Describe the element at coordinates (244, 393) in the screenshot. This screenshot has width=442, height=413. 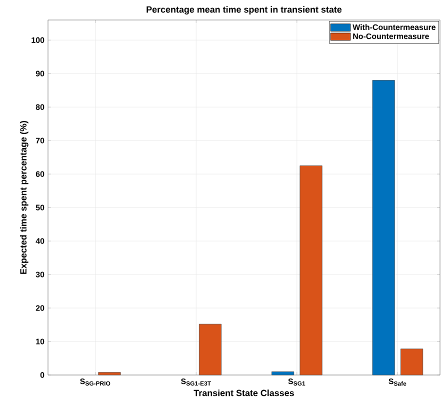
I see `x-axis-title: Transient State Classes` at that location.